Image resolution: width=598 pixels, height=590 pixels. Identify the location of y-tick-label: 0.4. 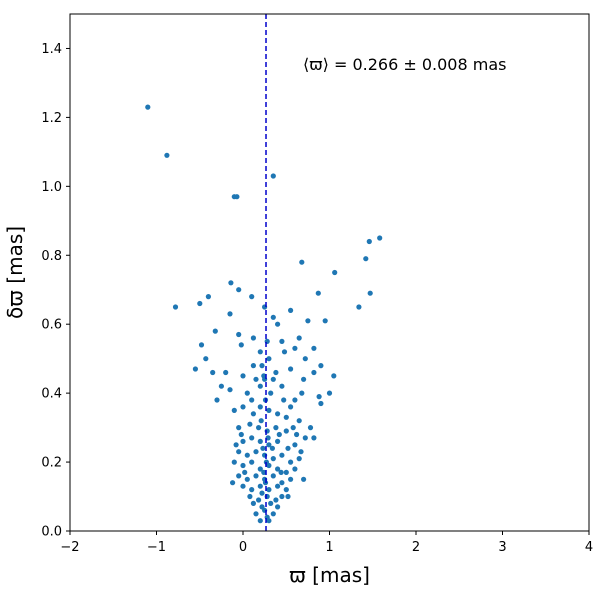
(51, 394).